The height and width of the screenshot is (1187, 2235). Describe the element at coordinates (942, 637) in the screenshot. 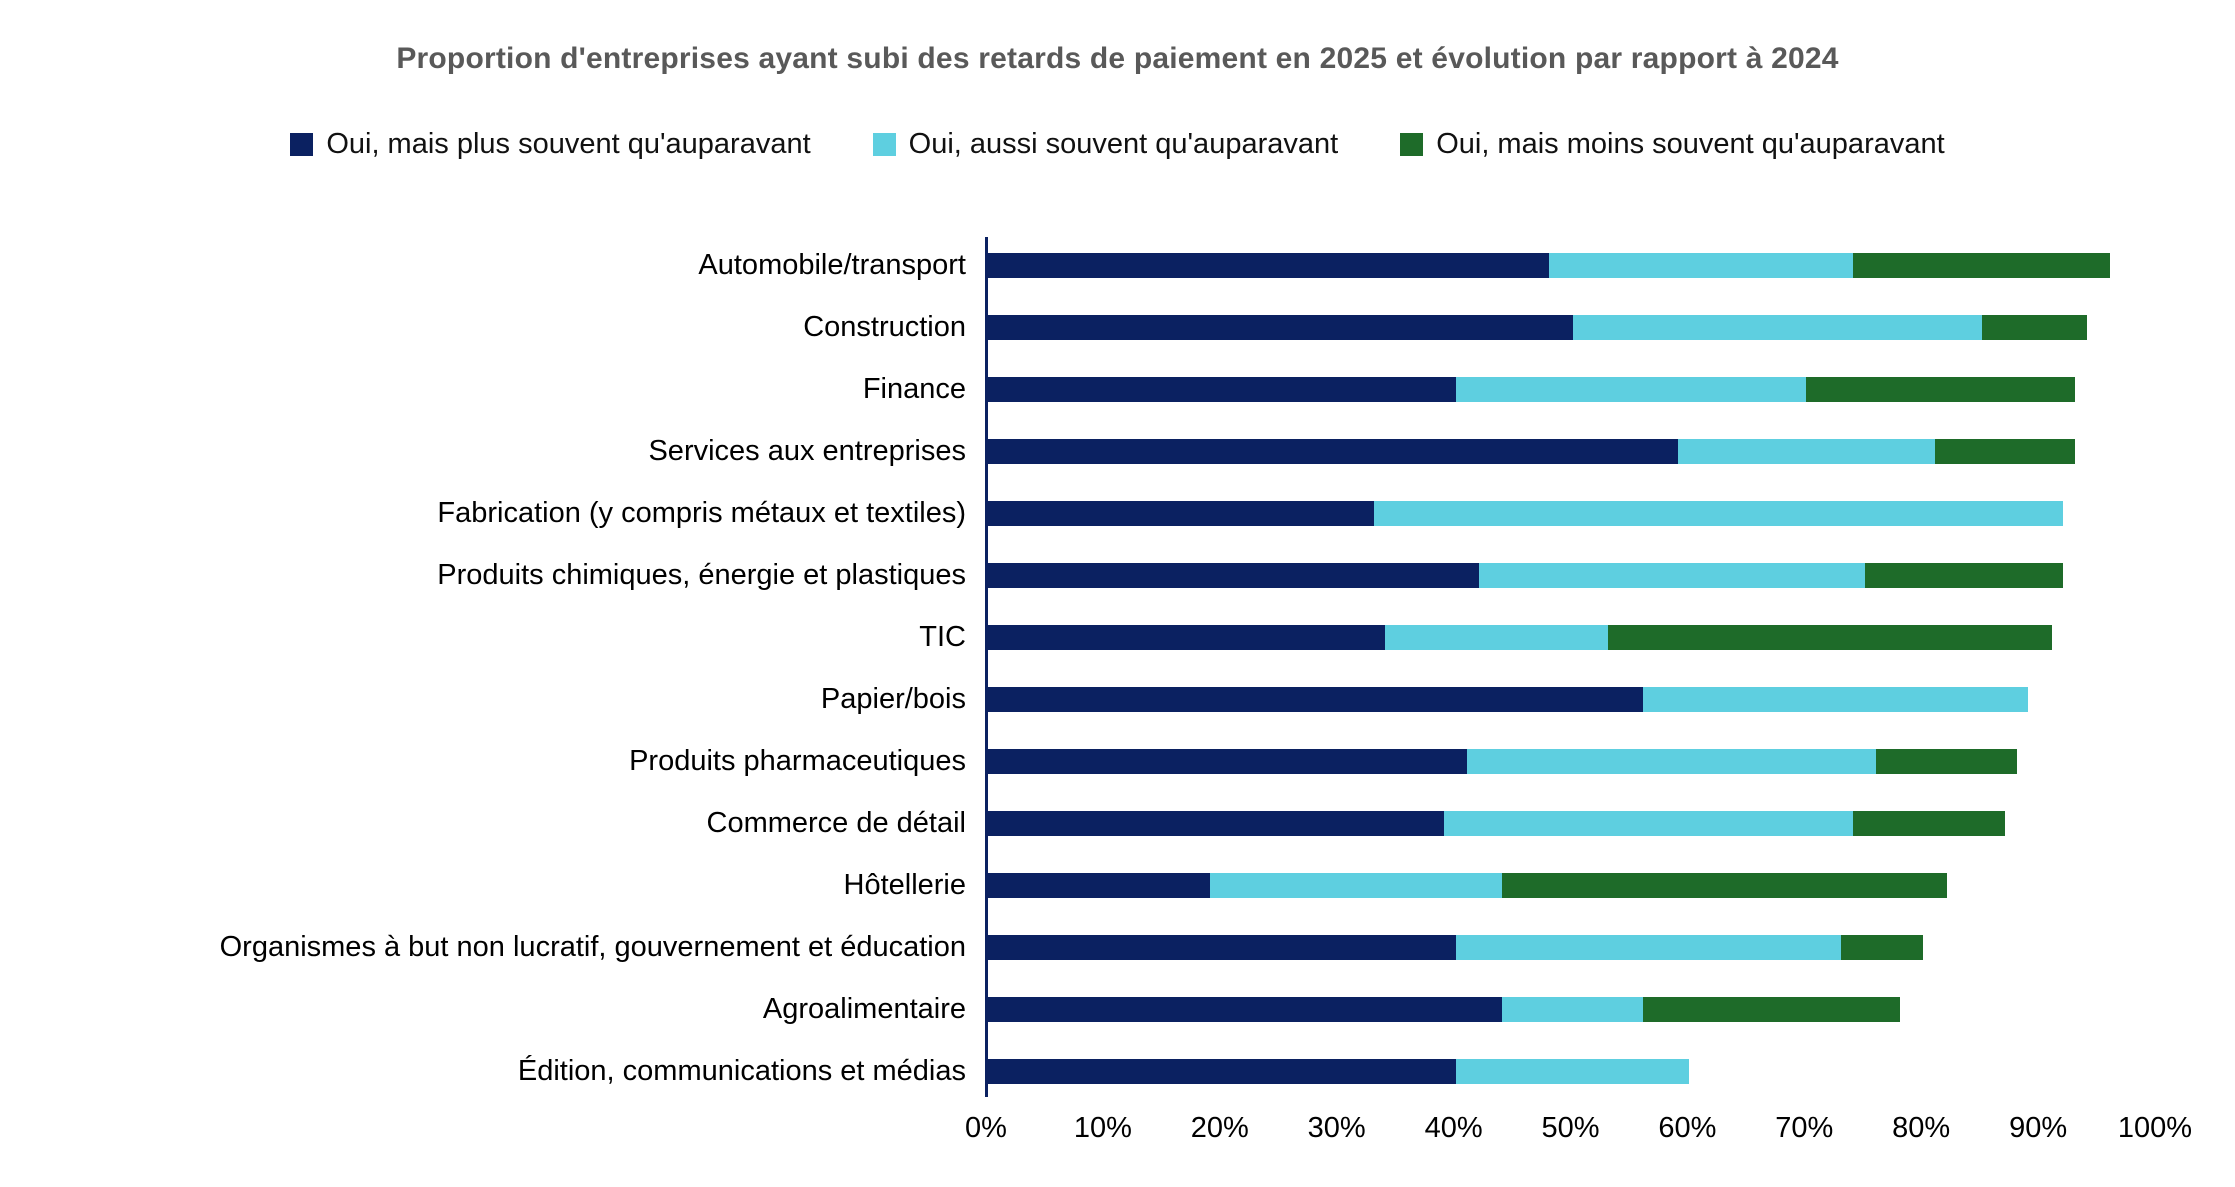

I see `category-label: TIC` at that location.